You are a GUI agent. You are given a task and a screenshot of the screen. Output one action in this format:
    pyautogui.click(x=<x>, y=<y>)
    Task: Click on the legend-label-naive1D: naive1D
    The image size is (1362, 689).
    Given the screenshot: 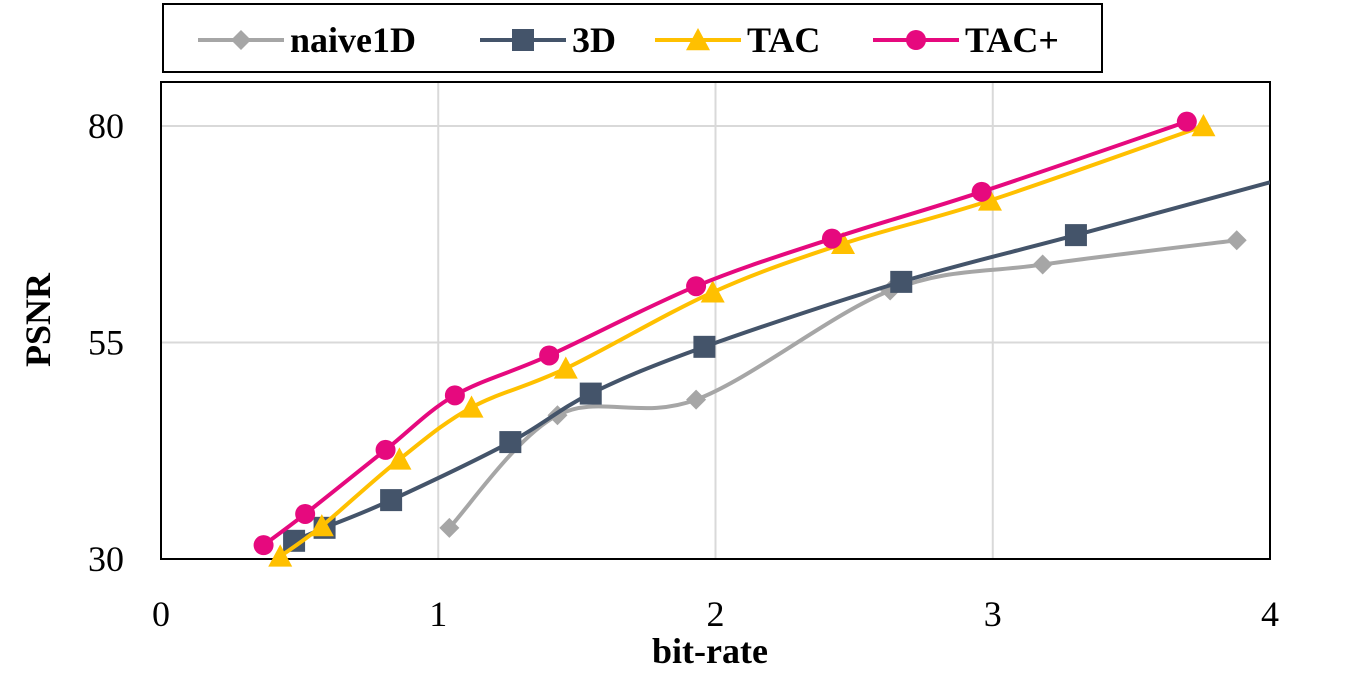 What is the action you would take?
    pyautogui.click(x=353, y=40)
    